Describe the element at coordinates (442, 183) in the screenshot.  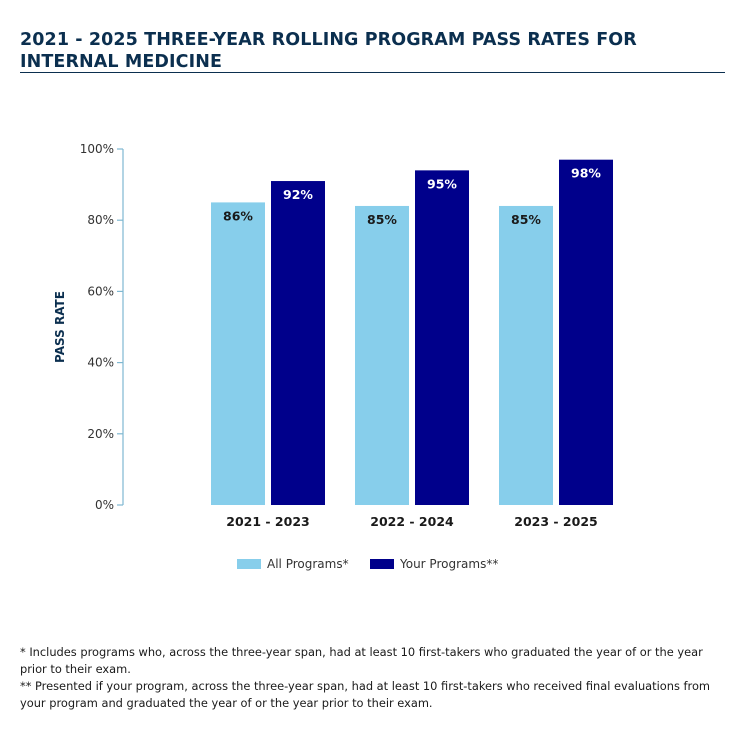
I see `bar-value-label: 95%` at that location.